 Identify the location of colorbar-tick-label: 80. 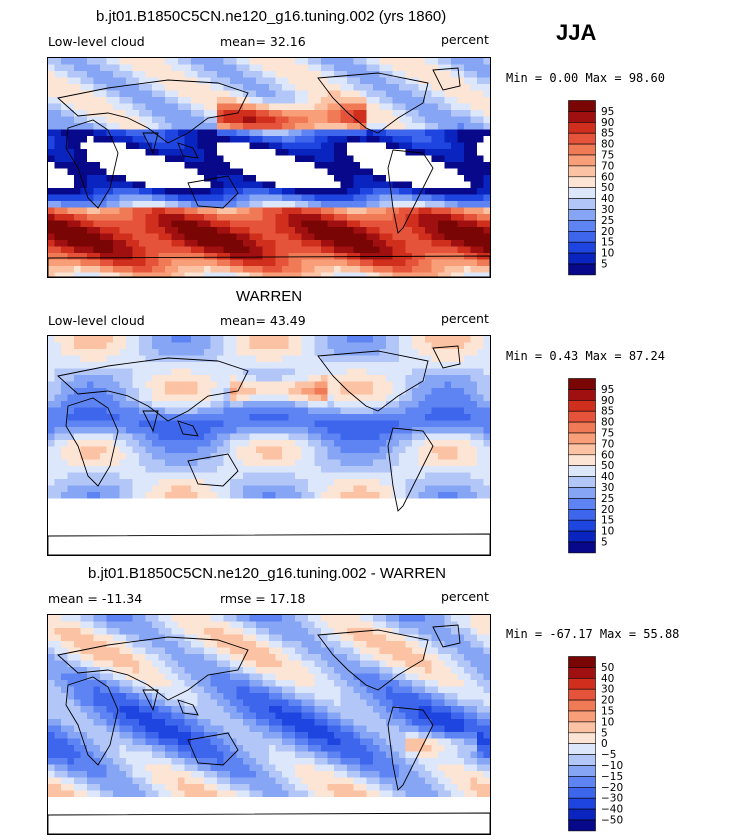
(607, 423).